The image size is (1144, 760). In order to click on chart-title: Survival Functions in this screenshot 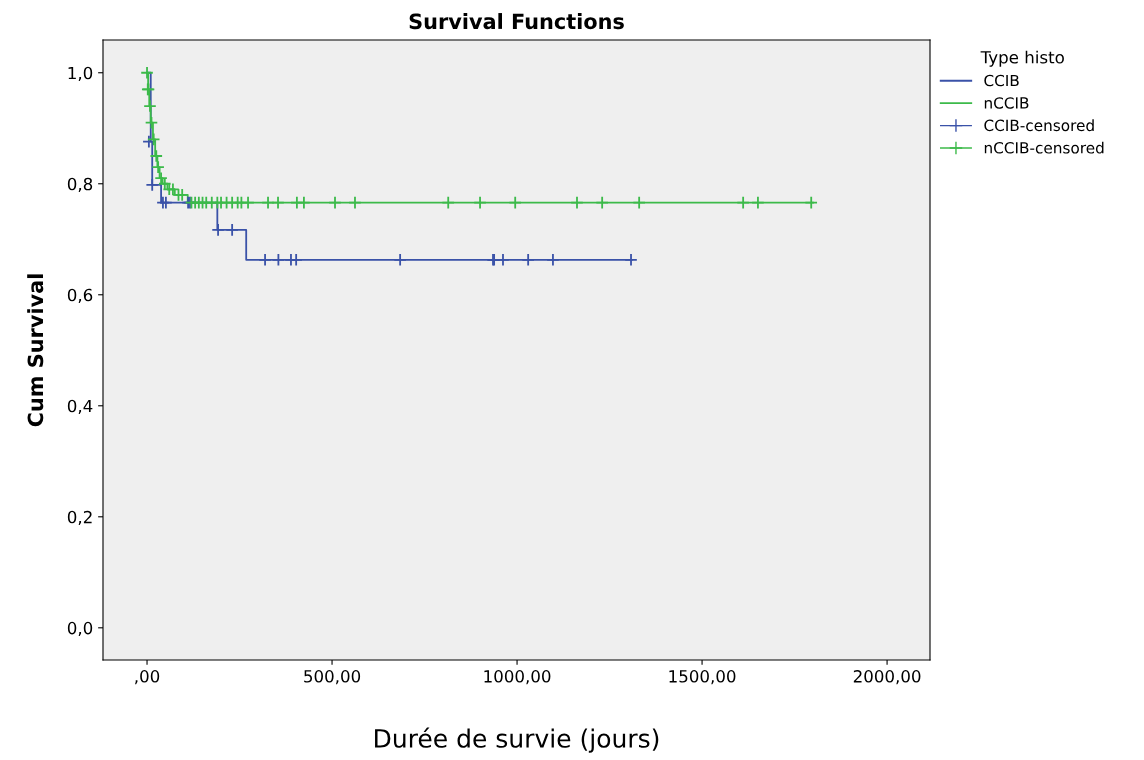, I will do `click(516, 21)`.